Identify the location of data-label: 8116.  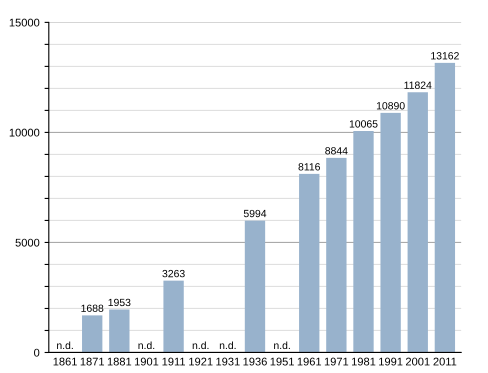
(309, 166).